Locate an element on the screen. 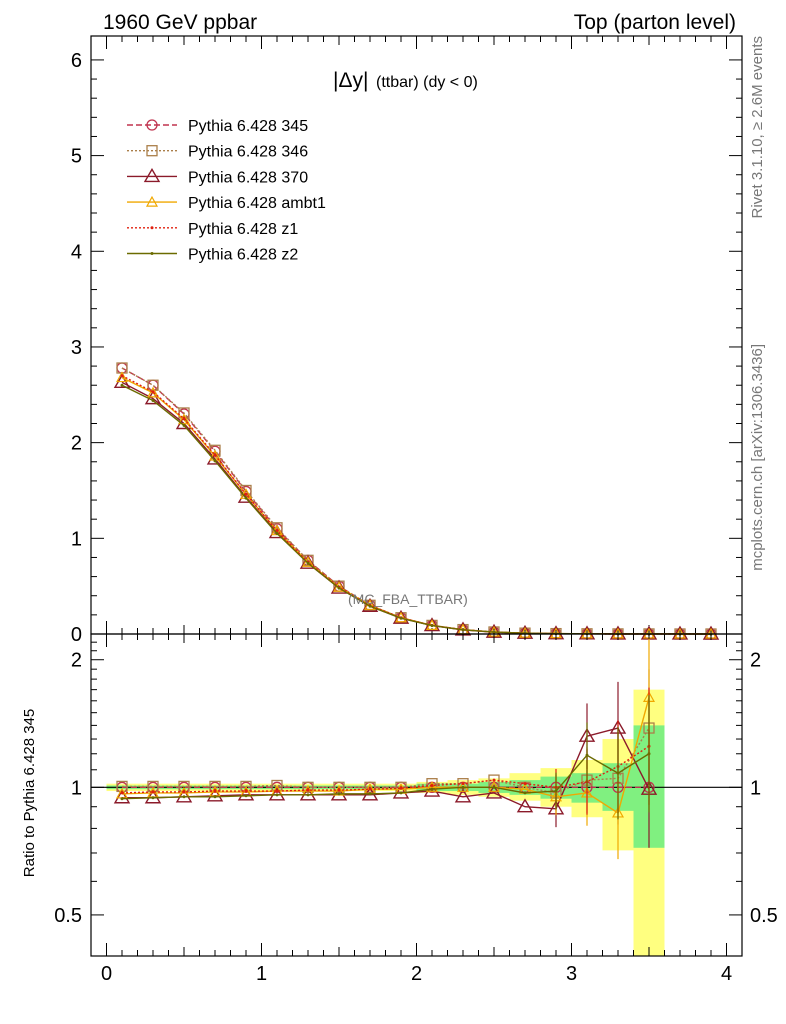 The width and height of the screenshot is (786, 1024). ratio-y-tick-label-right: 0.5 is located at coordinates (764, 916).